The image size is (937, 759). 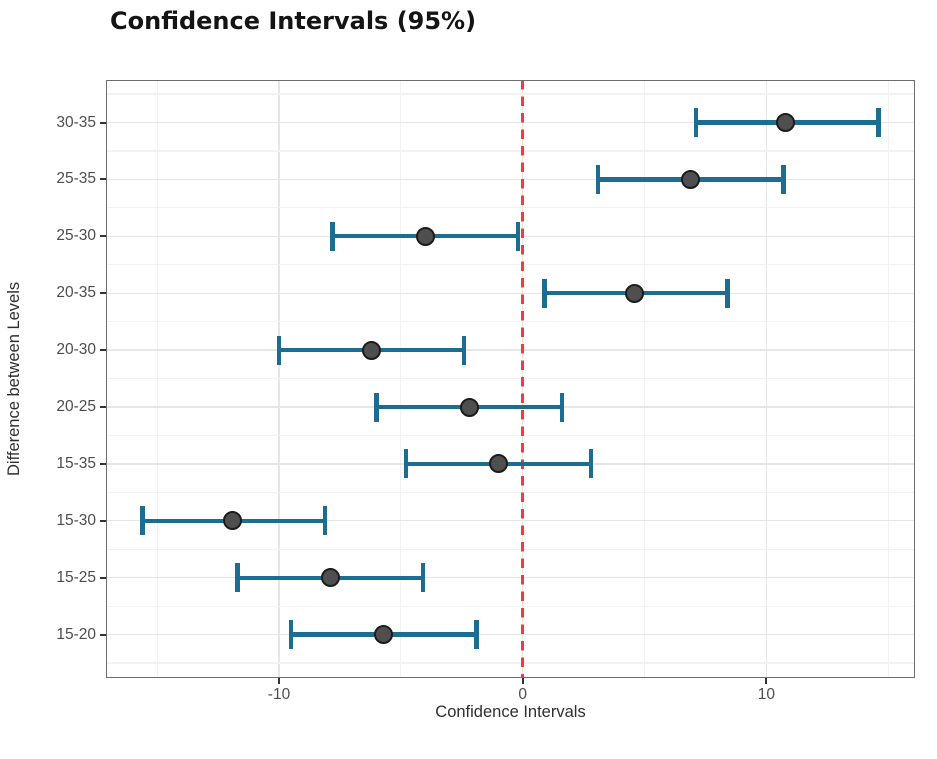 I want to click on y-tick-label: 30-35, so click(x=76, y=122).